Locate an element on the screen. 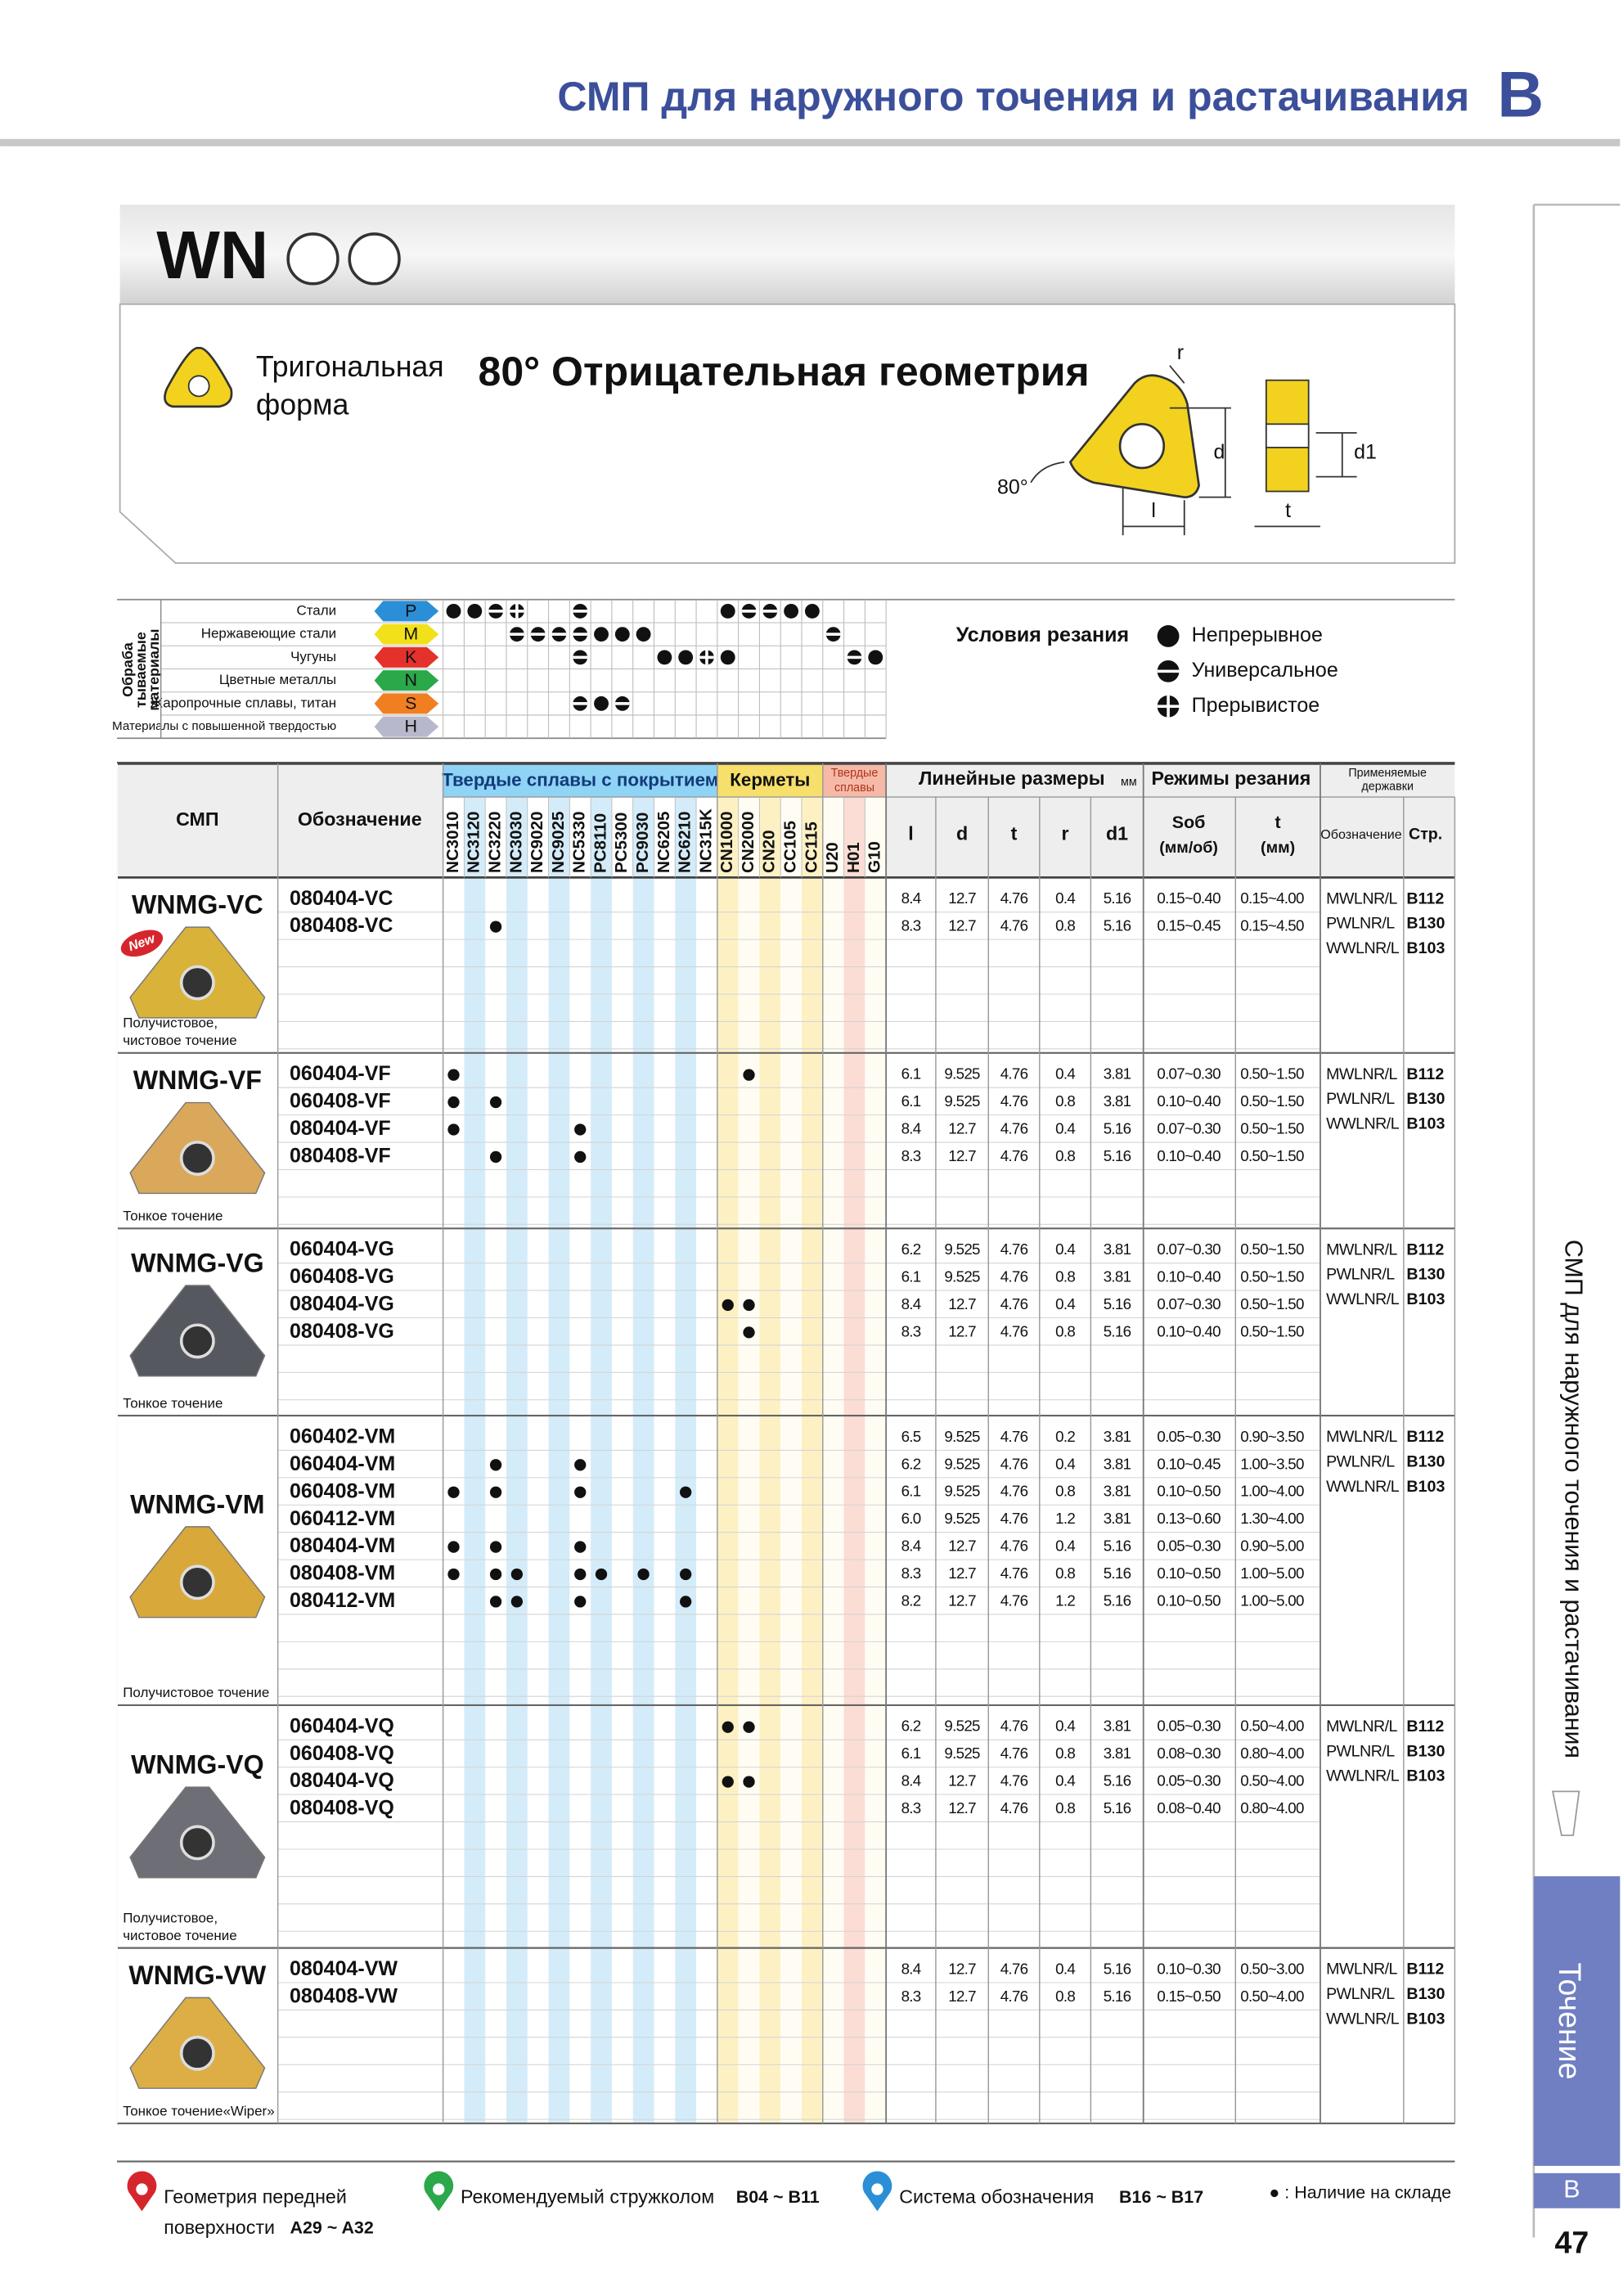  head-depth: (мм) is located at coordinates (1278, 848).